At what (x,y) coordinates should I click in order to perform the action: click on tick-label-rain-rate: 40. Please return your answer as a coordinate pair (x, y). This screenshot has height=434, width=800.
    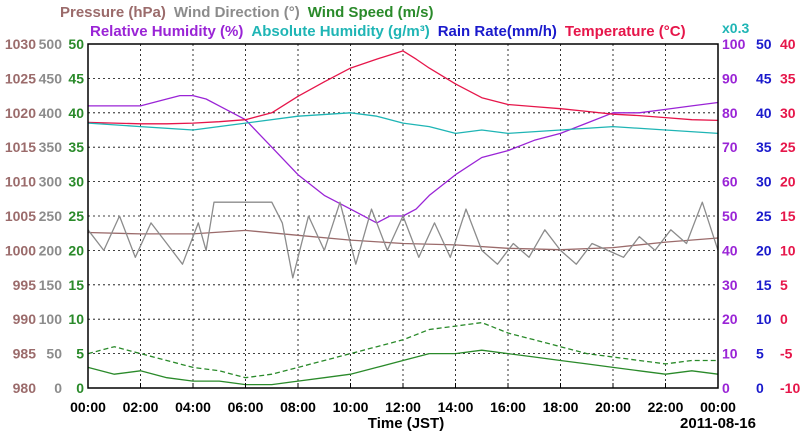
    Looking at the image, I should click on (764, 113).